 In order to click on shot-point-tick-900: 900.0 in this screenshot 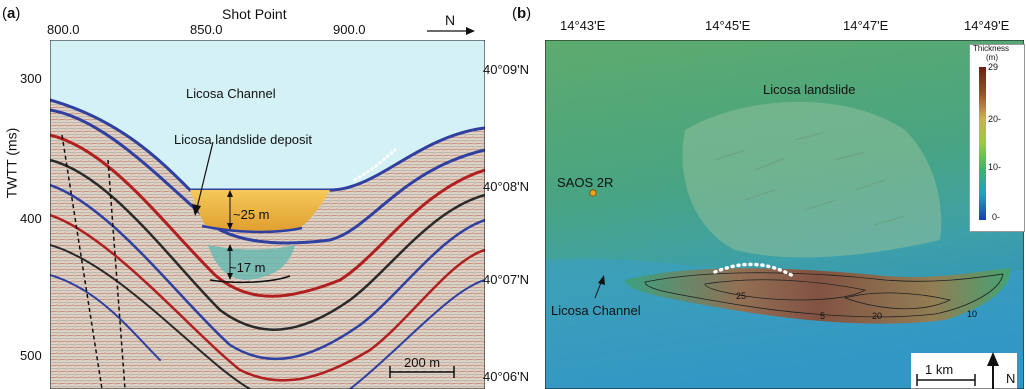, I will do `click(349, 29)`.